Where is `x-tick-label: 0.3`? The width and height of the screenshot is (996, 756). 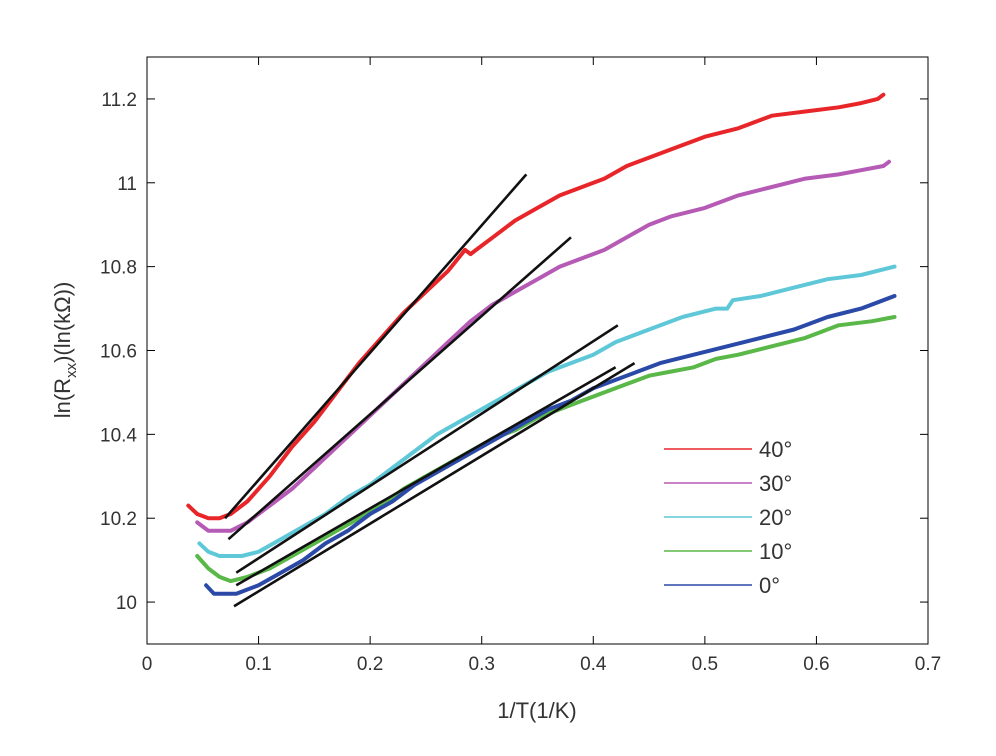
x-tick-label: 0.3 is located at coordinates (482, 664).